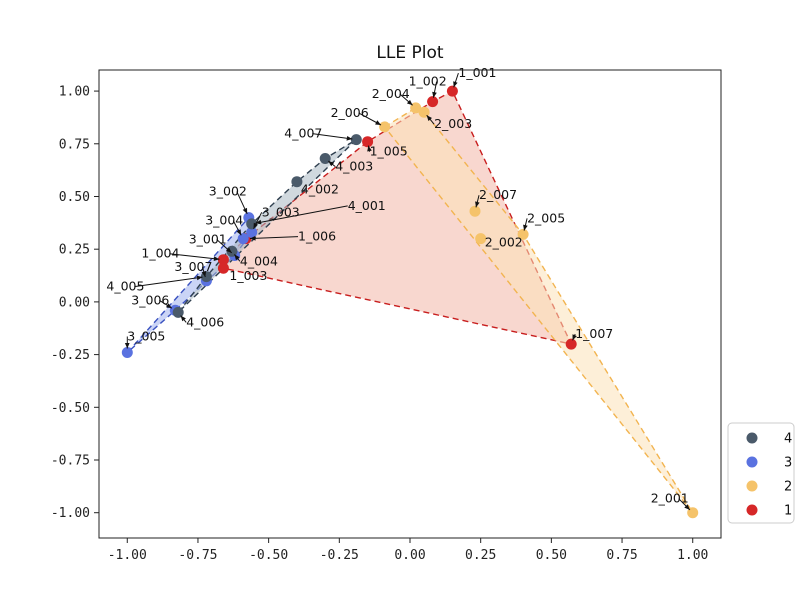  What do you see at coordinates (268, 555) in the screenshot?
I see `x-tick-label: -0.50` at bounding box center [268, 555].